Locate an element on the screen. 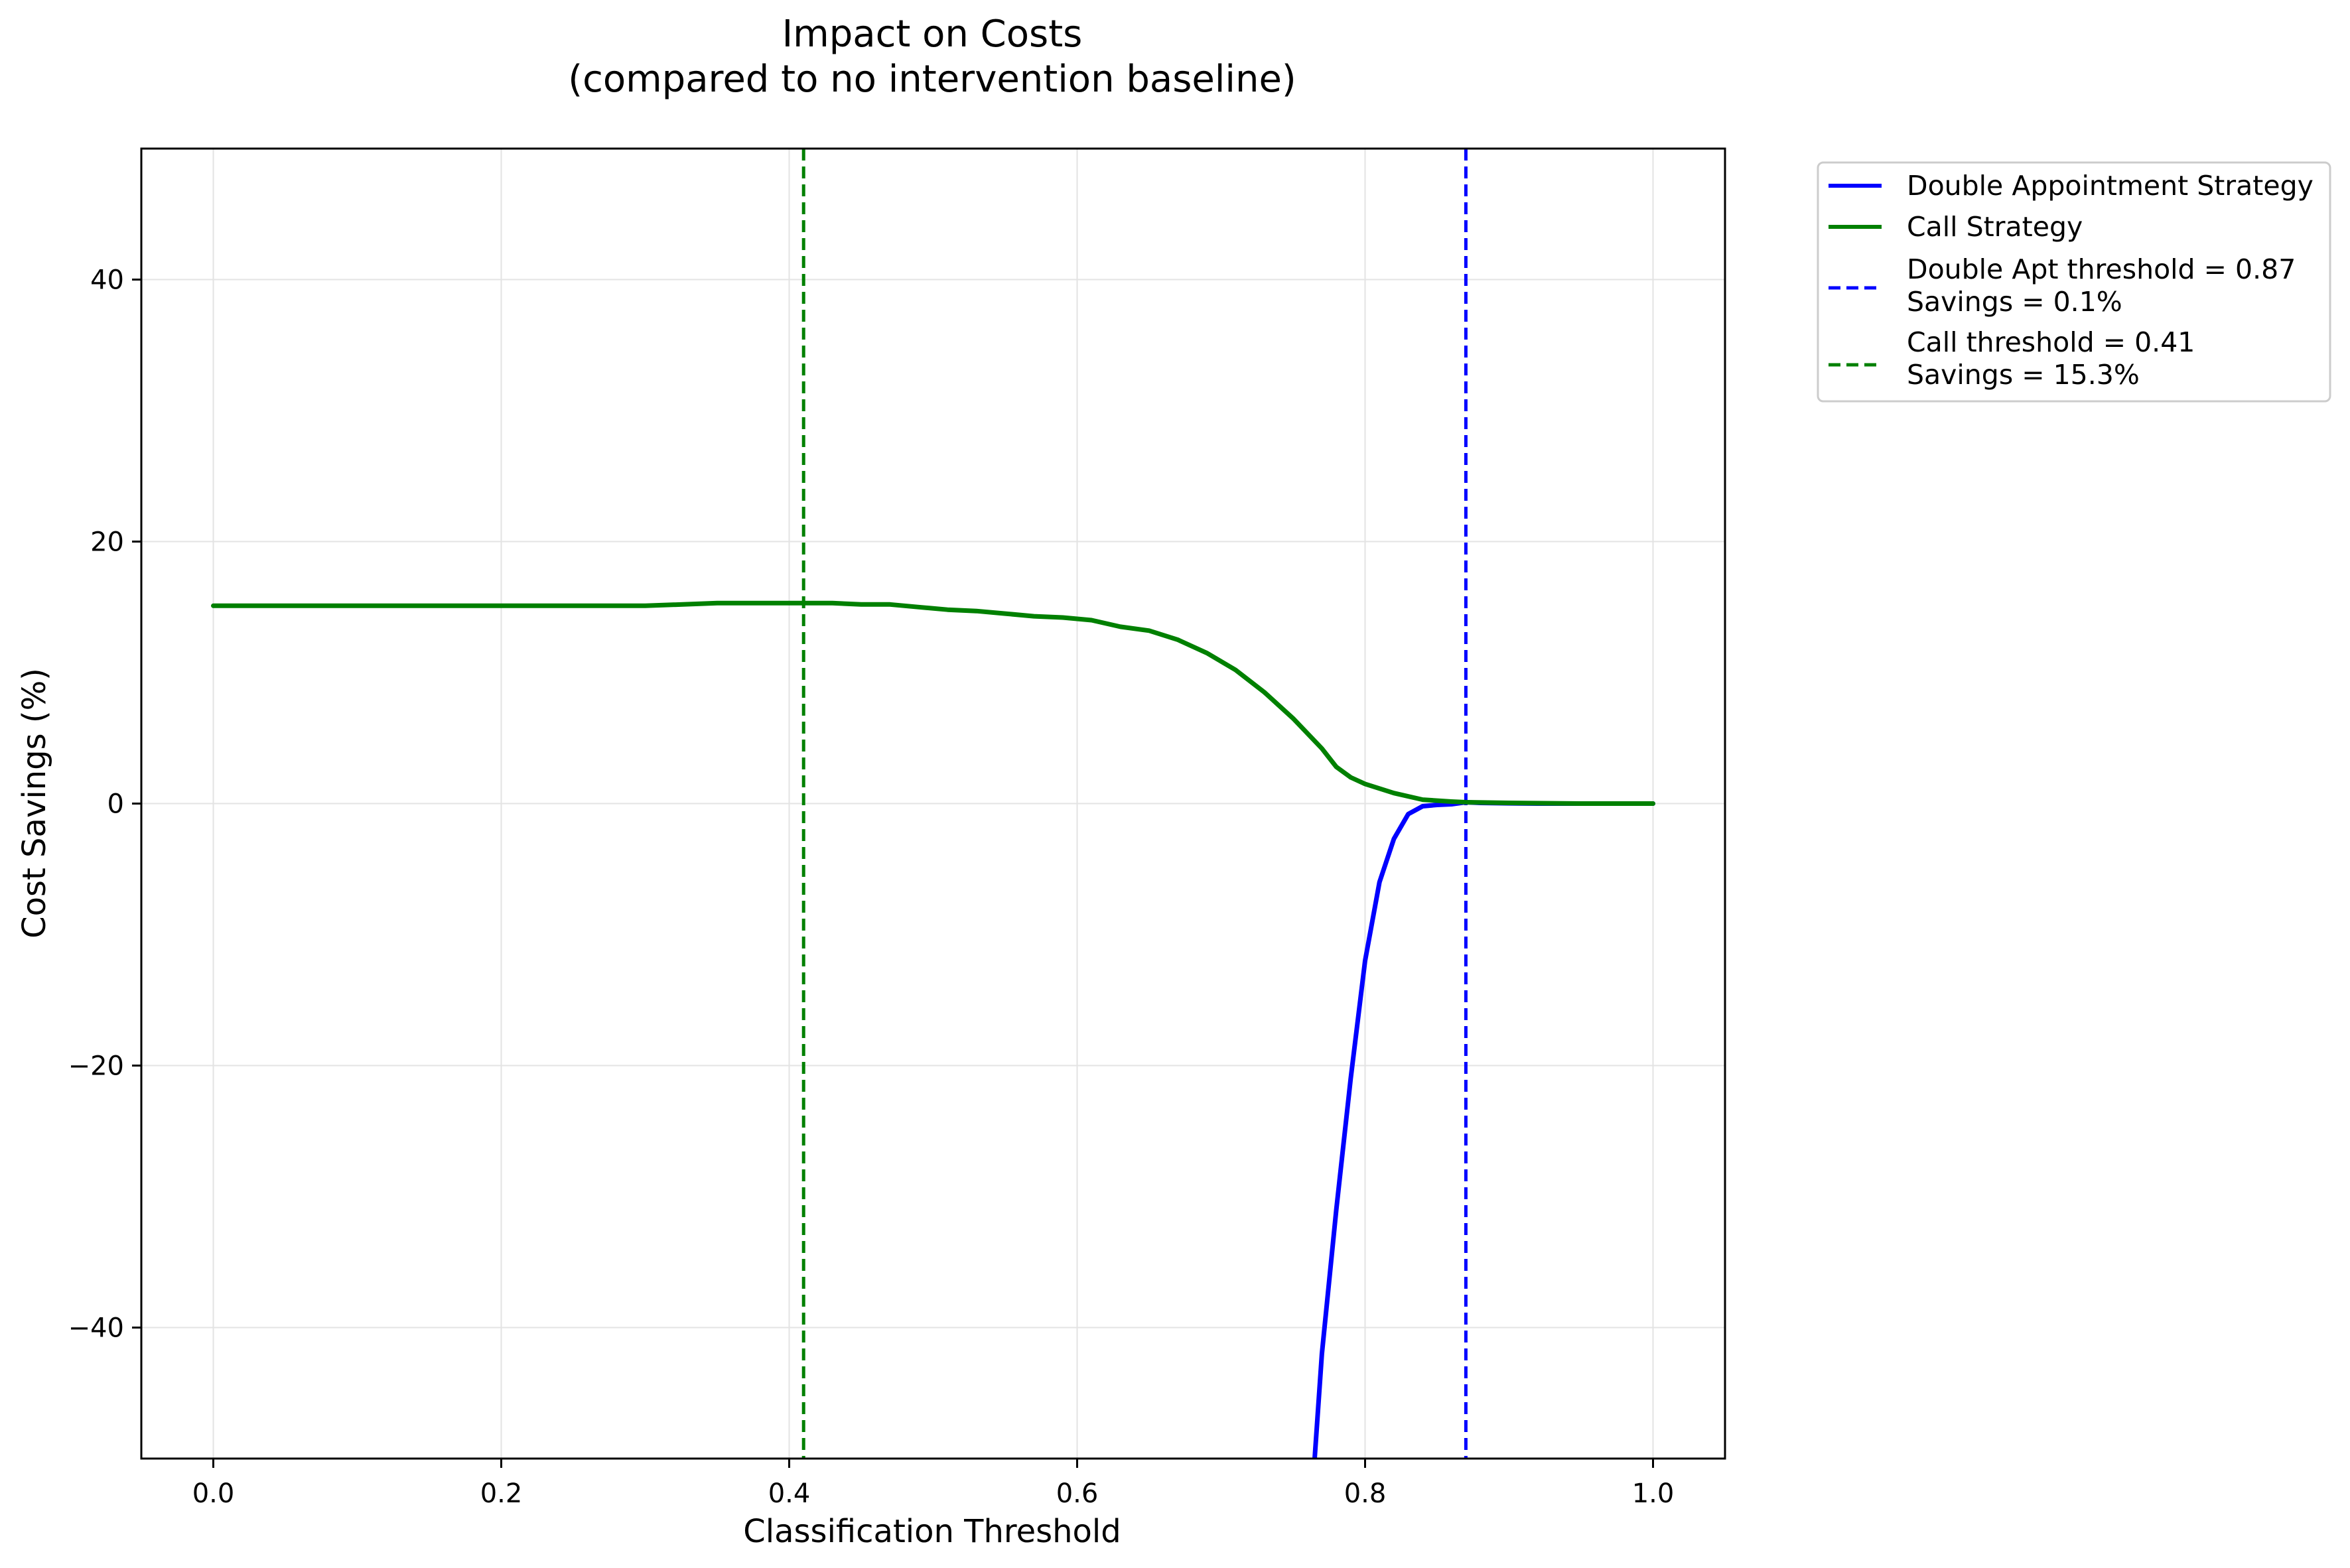  chart-title-line-2: (compared to no intervention baseline) is located at coordinates (932, 79).